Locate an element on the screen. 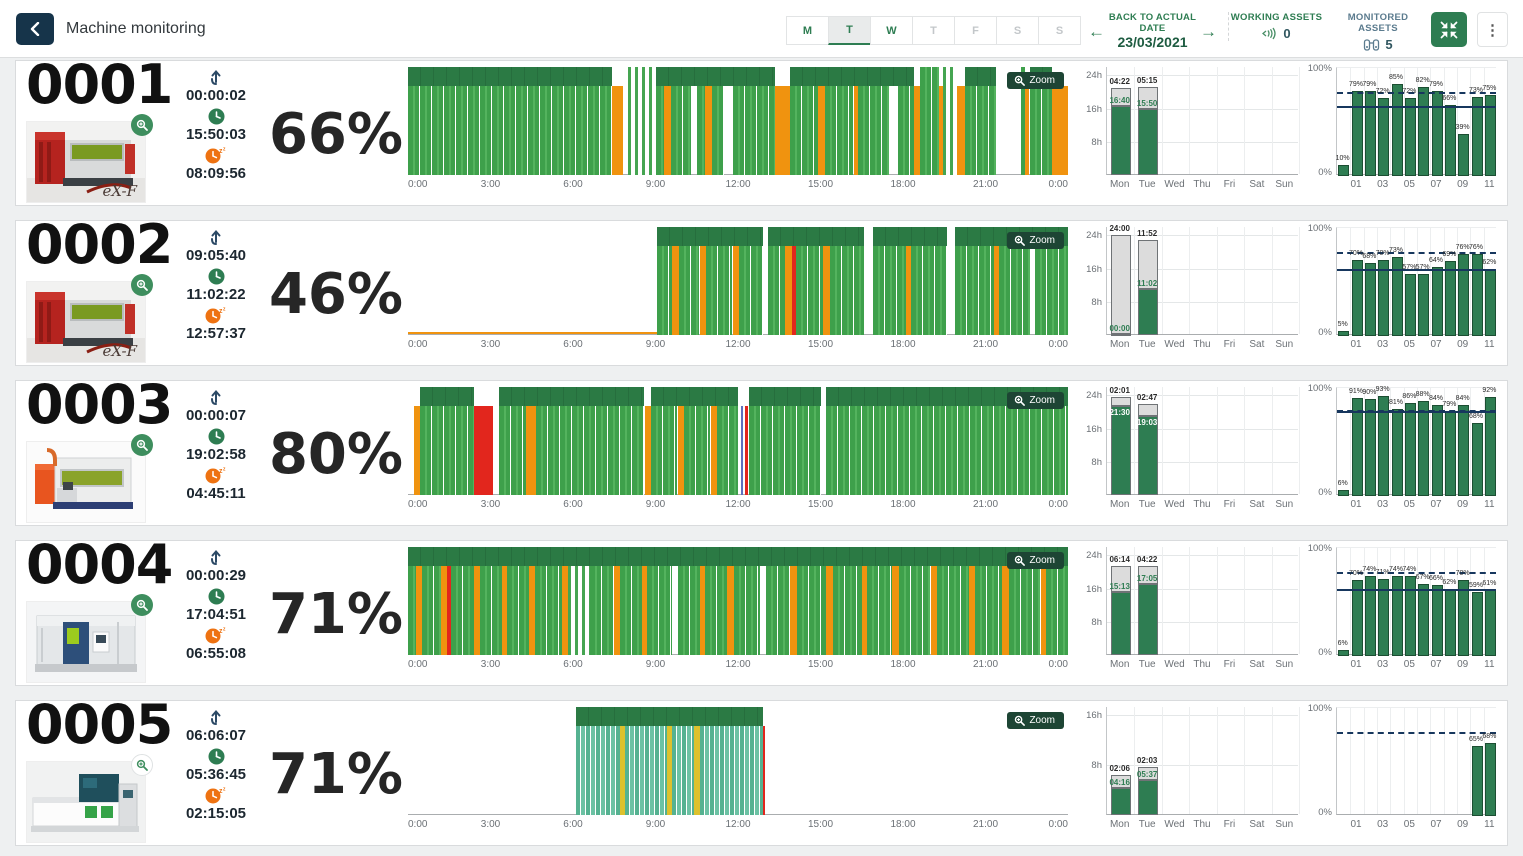 This screenshot has width=1523, height=856. weekly-axis-label: 8h is located at coordinates (1096, 302).